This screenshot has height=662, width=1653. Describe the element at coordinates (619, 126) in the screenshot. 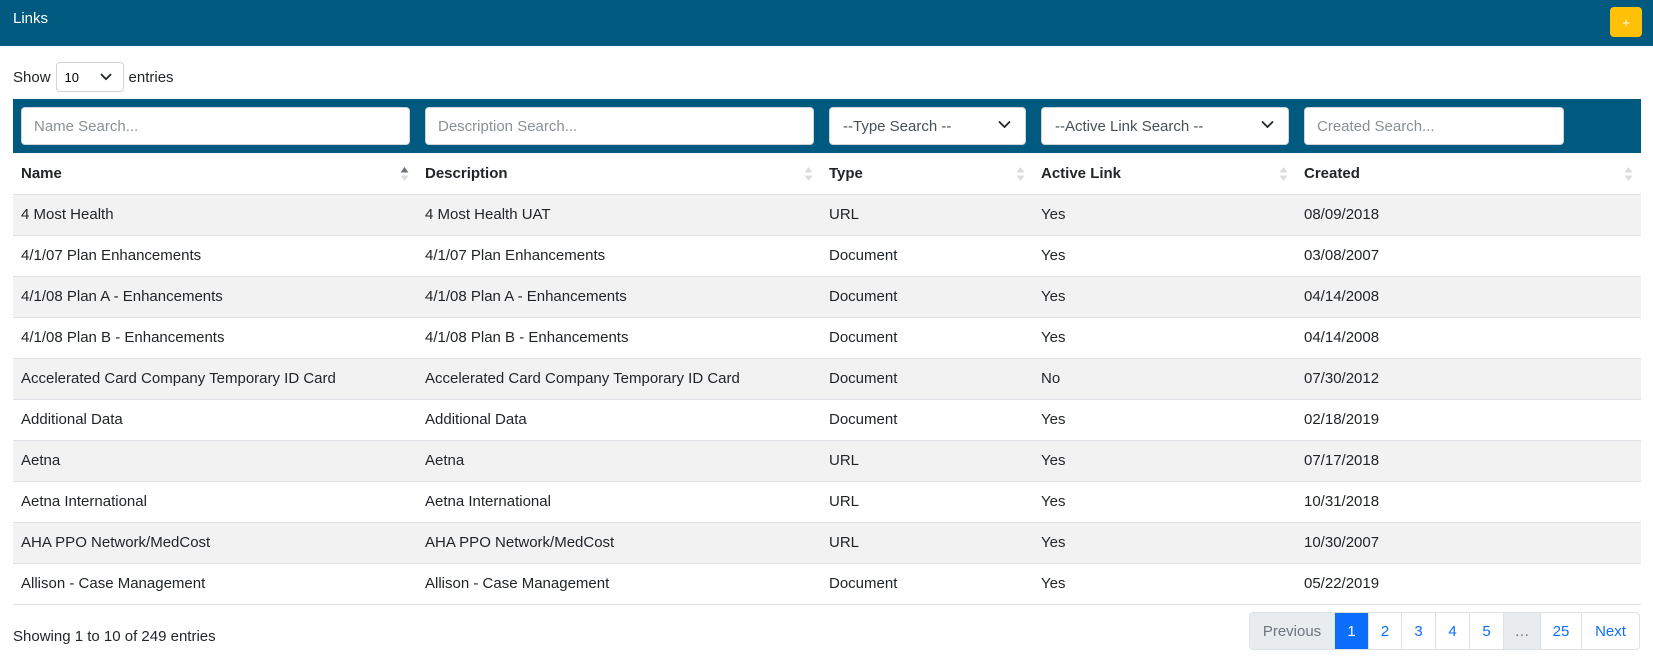

I see `description-search-input` at that location.